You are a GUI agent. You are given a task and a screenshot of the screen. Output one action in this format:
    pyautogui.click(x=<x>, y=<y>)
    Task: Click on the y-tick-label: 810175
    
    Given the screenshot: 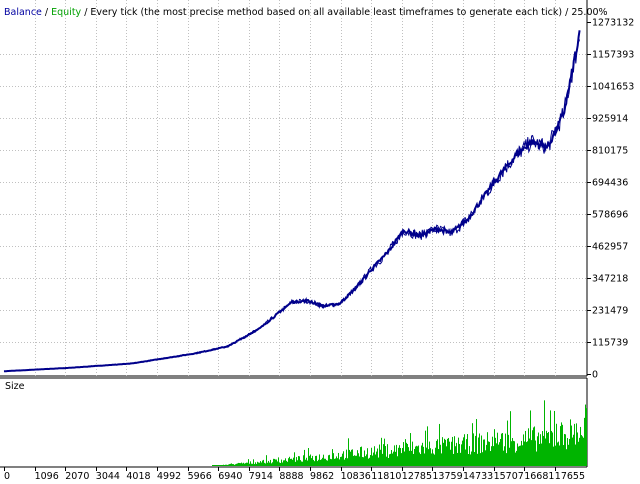 What is the action you would take?
    pyautogui.click(x=610, y=151)
    